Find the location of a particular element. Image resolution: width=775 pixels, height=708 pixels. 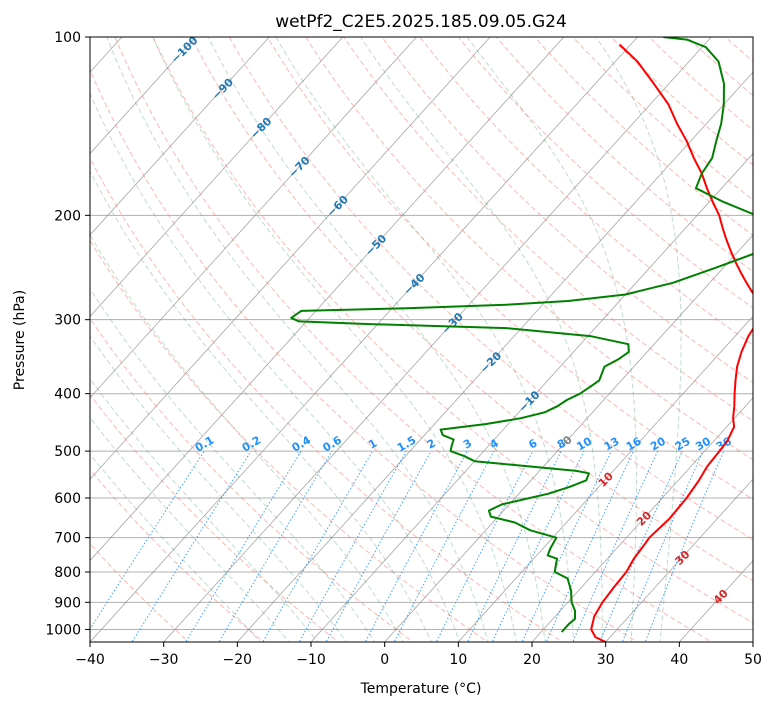

x-tick-label: 40 is located at coordinates (679, 660).